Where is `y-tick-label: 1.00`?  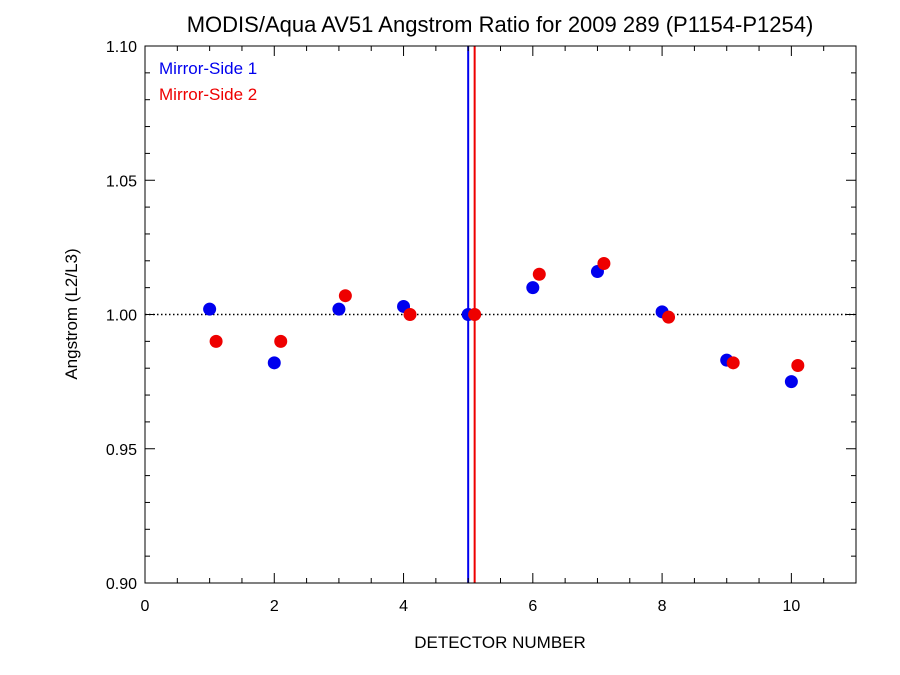 y-tick-label: 1.00 is located at coordinates (121, 316).